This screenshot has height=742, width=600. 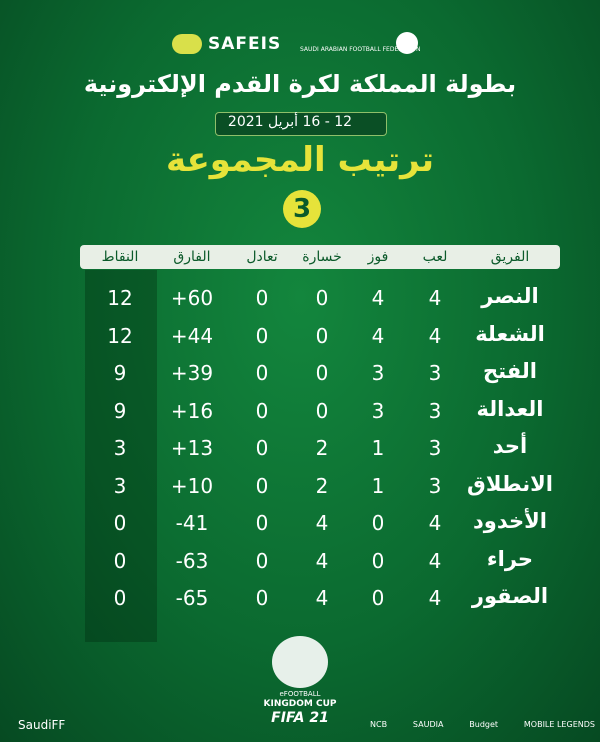 What do you see at coordinates (192, 257) in the screenshot?
I see `column-header: الفارق` at bounding box center [192, 257].